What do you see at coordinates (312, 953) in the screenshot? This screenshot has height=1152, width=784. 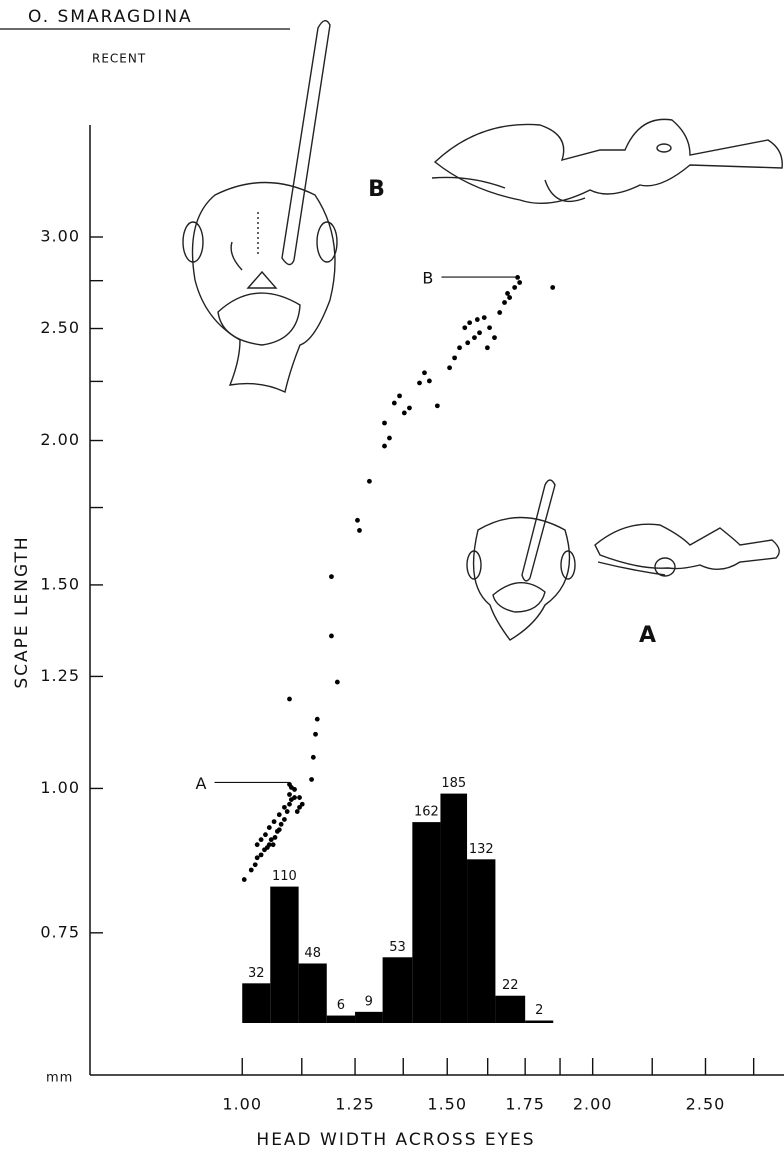 I see `histogram-count: 48` at bounding box center [312, 953].